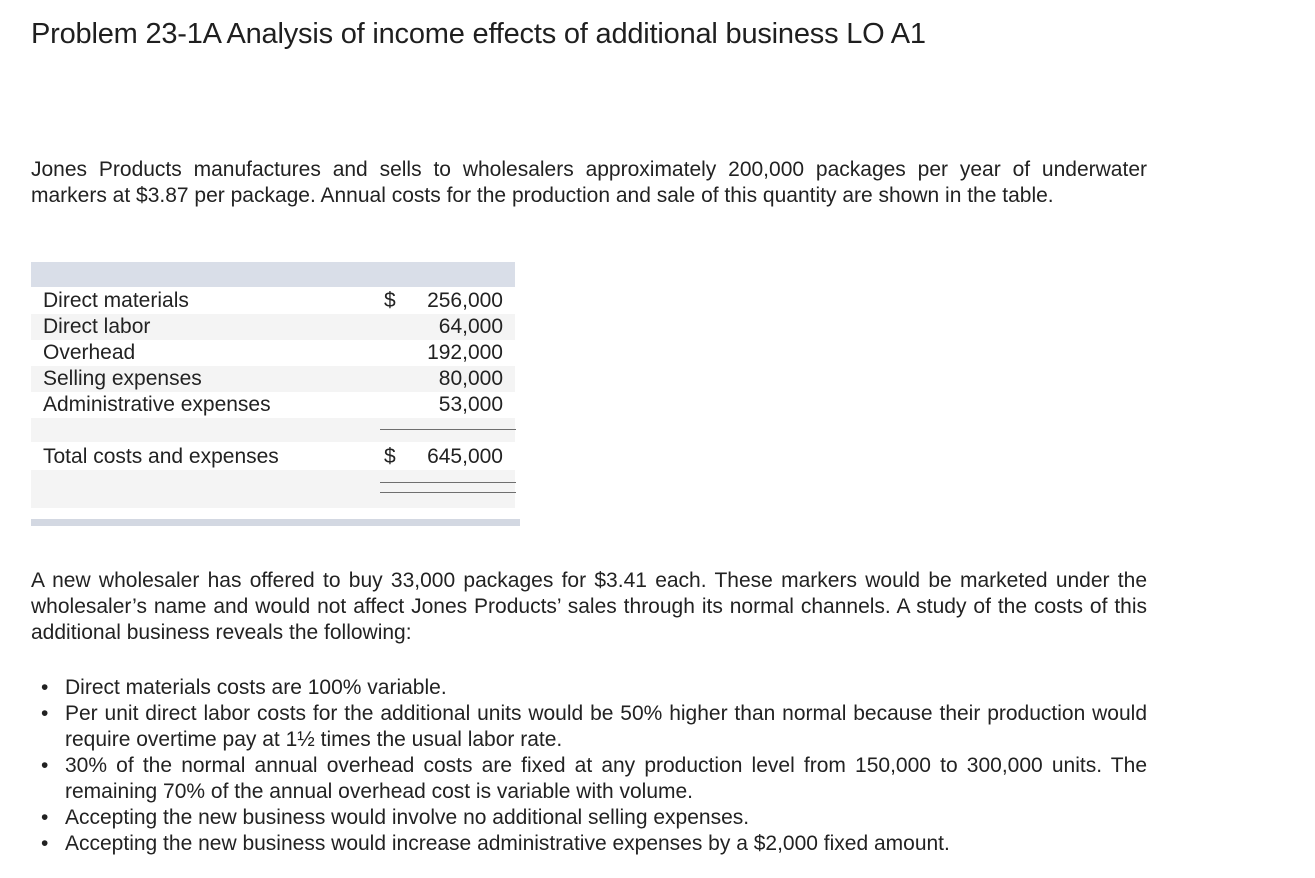 The height and width of the screenshot is (878, 1315). Describe the element at coordinates (465, 456) in the screenshot. I see `total-amount: 645,000` at that location.